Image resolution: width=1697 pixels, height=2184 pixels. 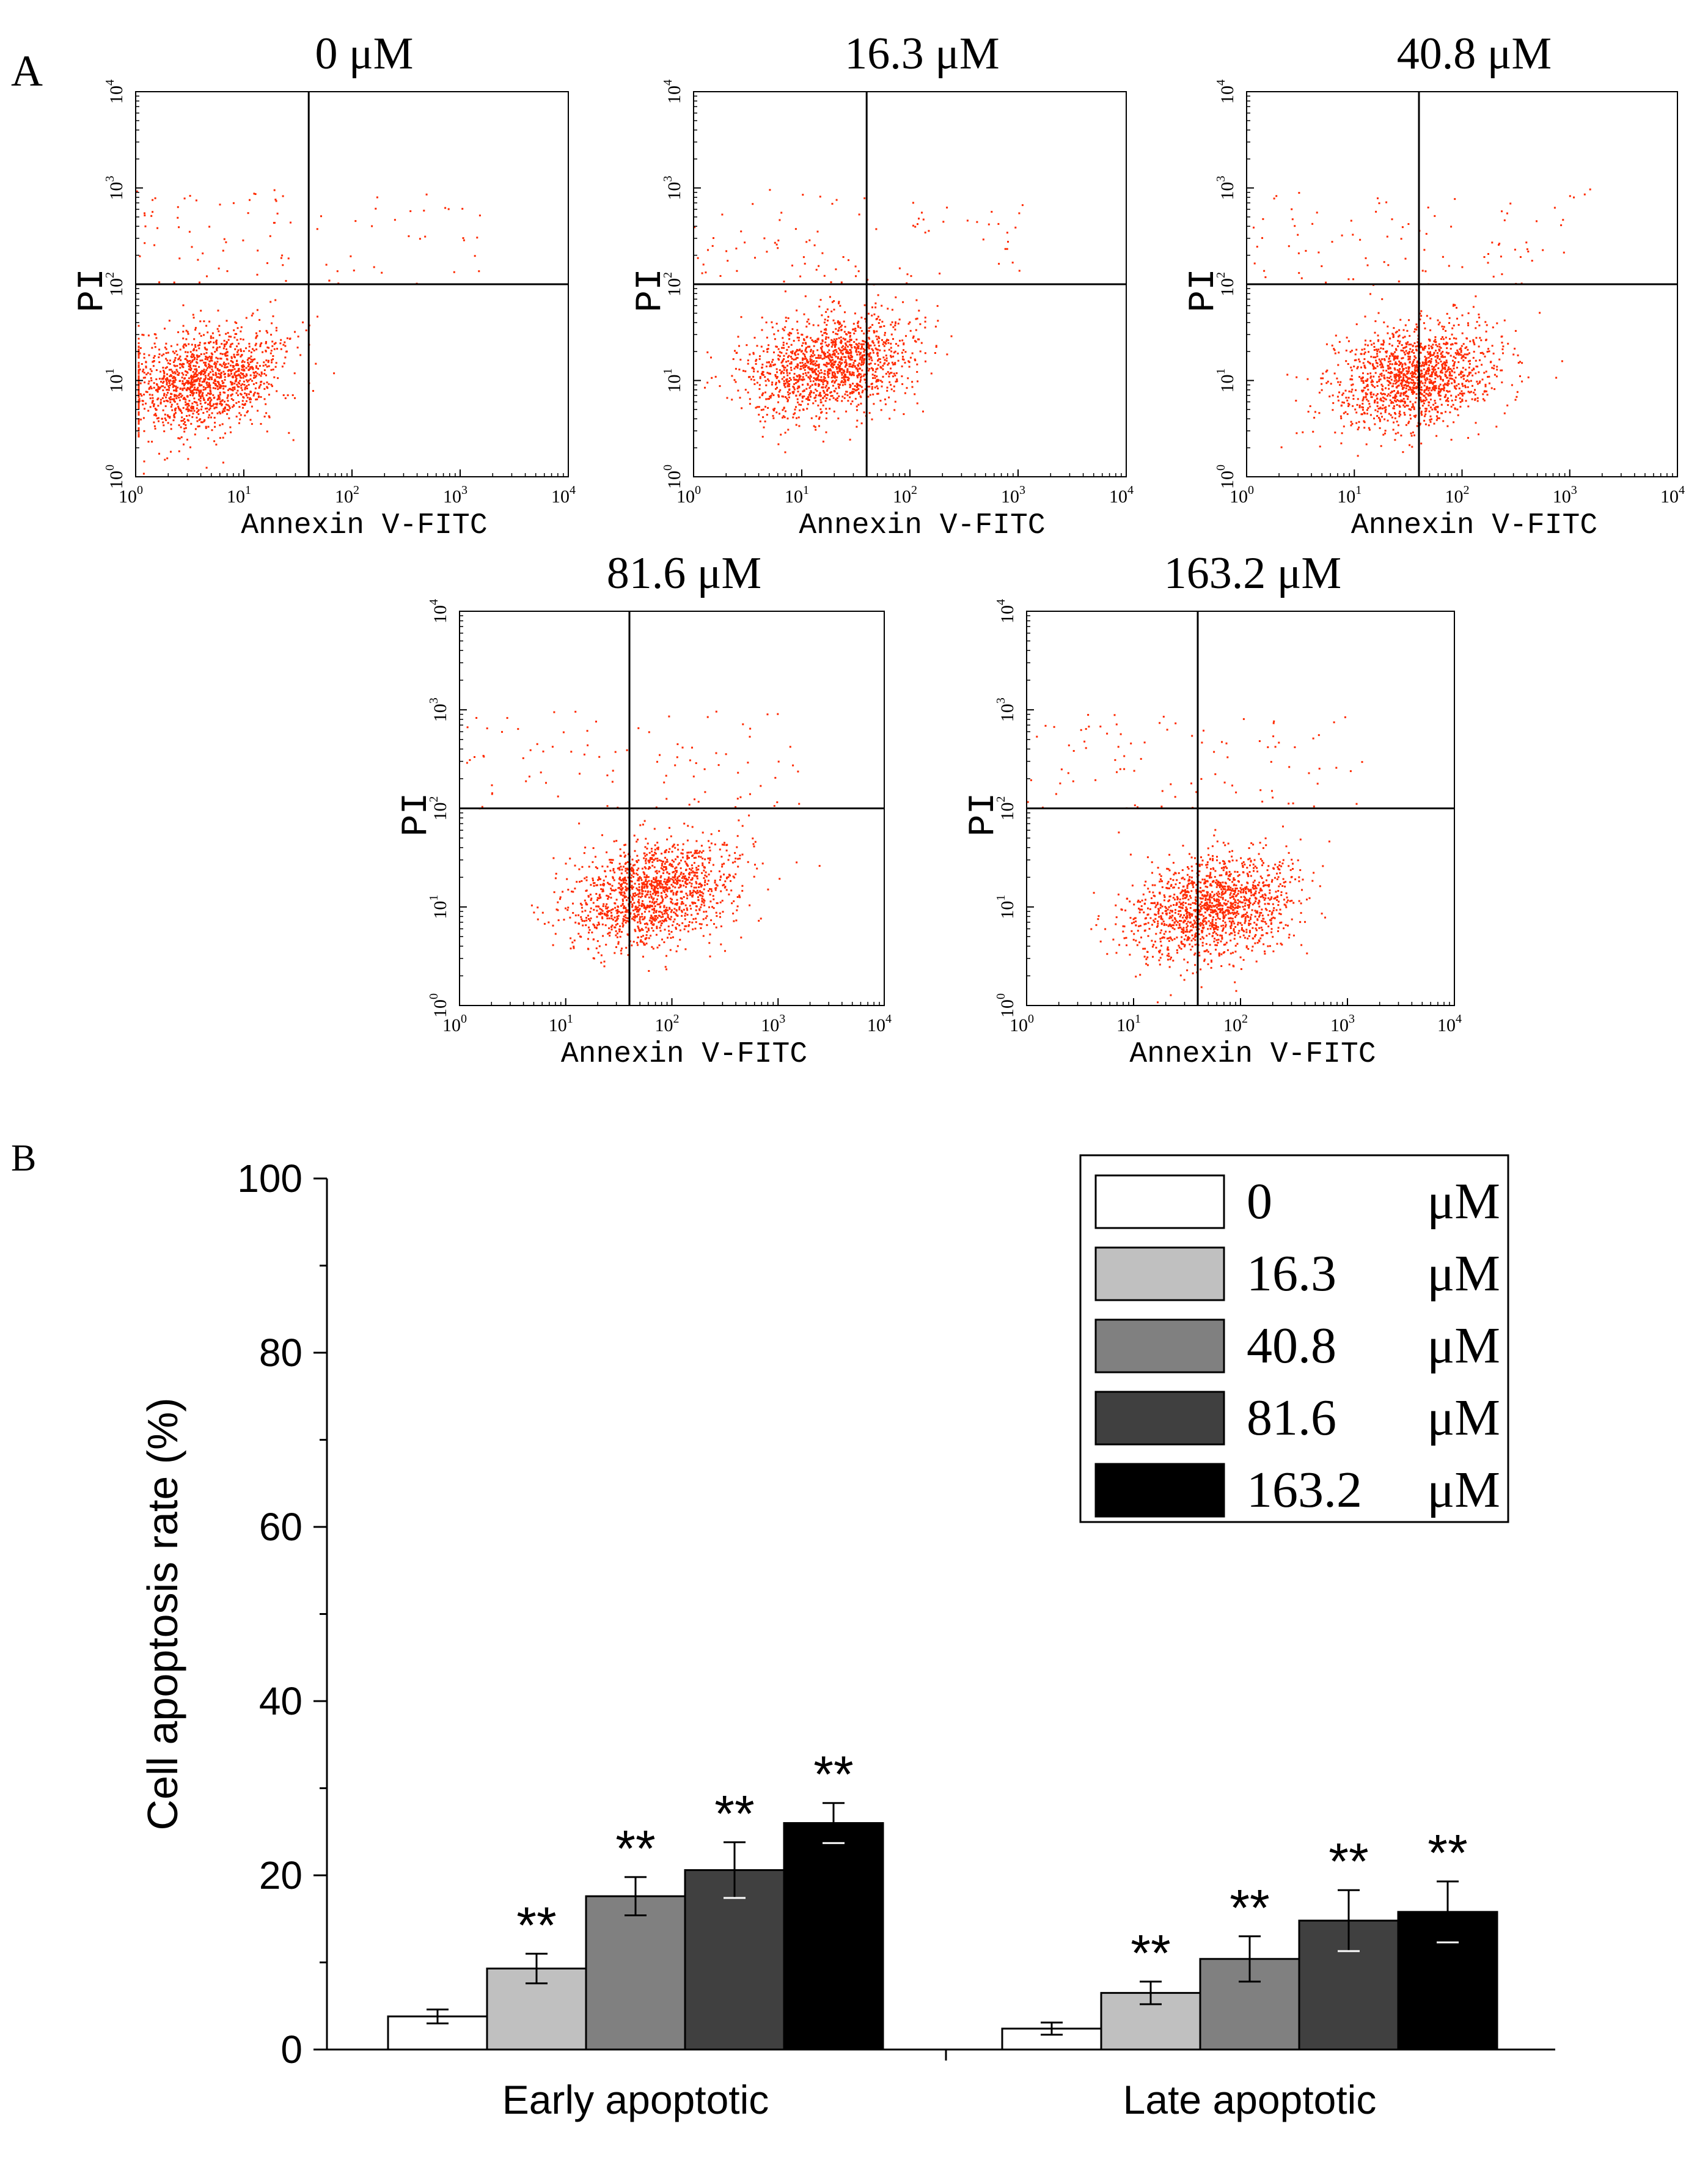 What do you see at coordinates (364, 54) in the screenshot?
I see `flow-plot-title: 0 μM` at bounding box center [364, 54].